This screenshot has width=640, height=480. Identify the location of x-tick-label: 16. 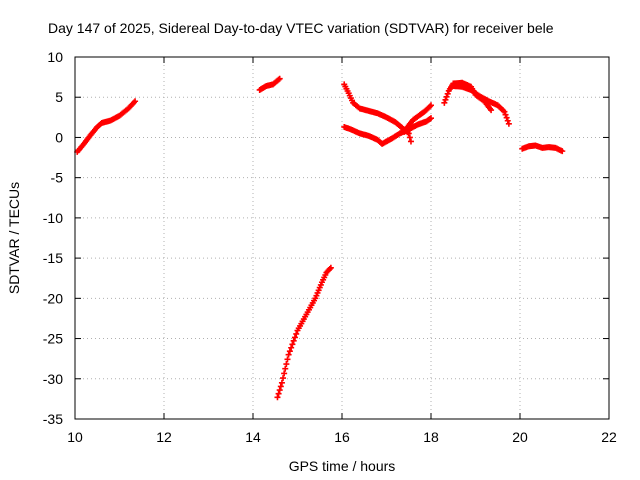
(342, 437).